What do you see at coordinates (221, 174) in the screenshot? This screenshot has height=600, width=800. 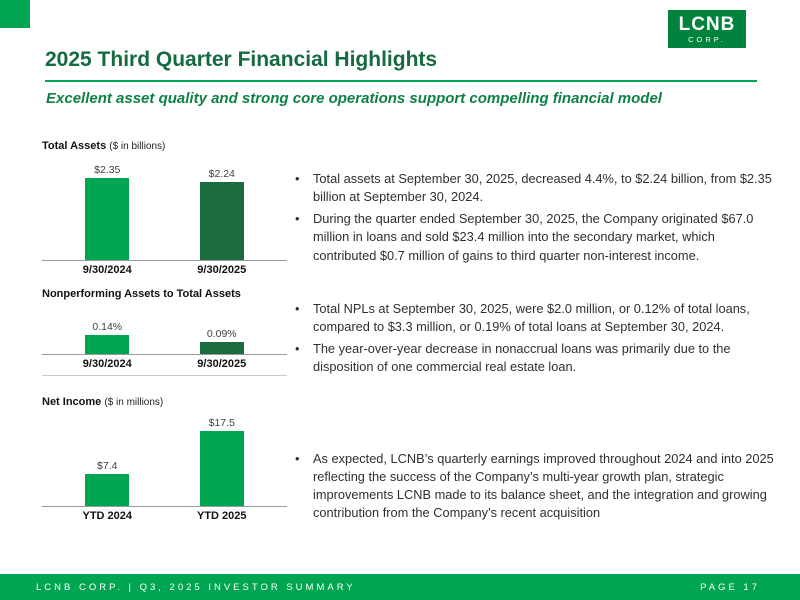 I see `bar-value-label: $2.24` at bounding box center [221, 174].